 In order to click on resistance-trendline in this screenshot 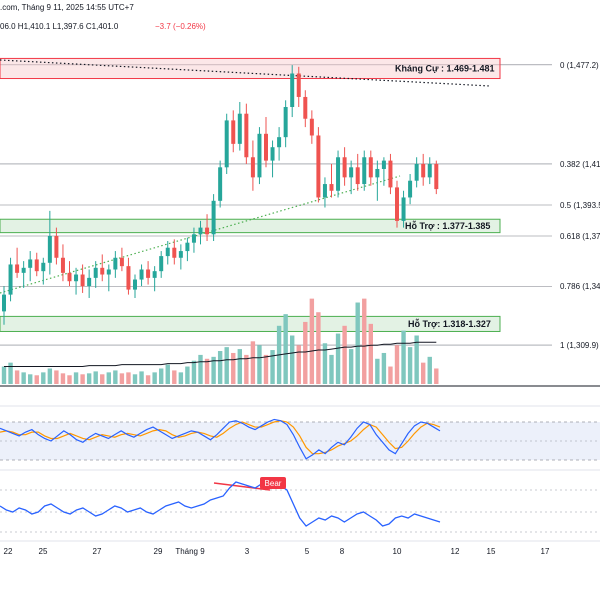, I will do `click(245, 73)`.